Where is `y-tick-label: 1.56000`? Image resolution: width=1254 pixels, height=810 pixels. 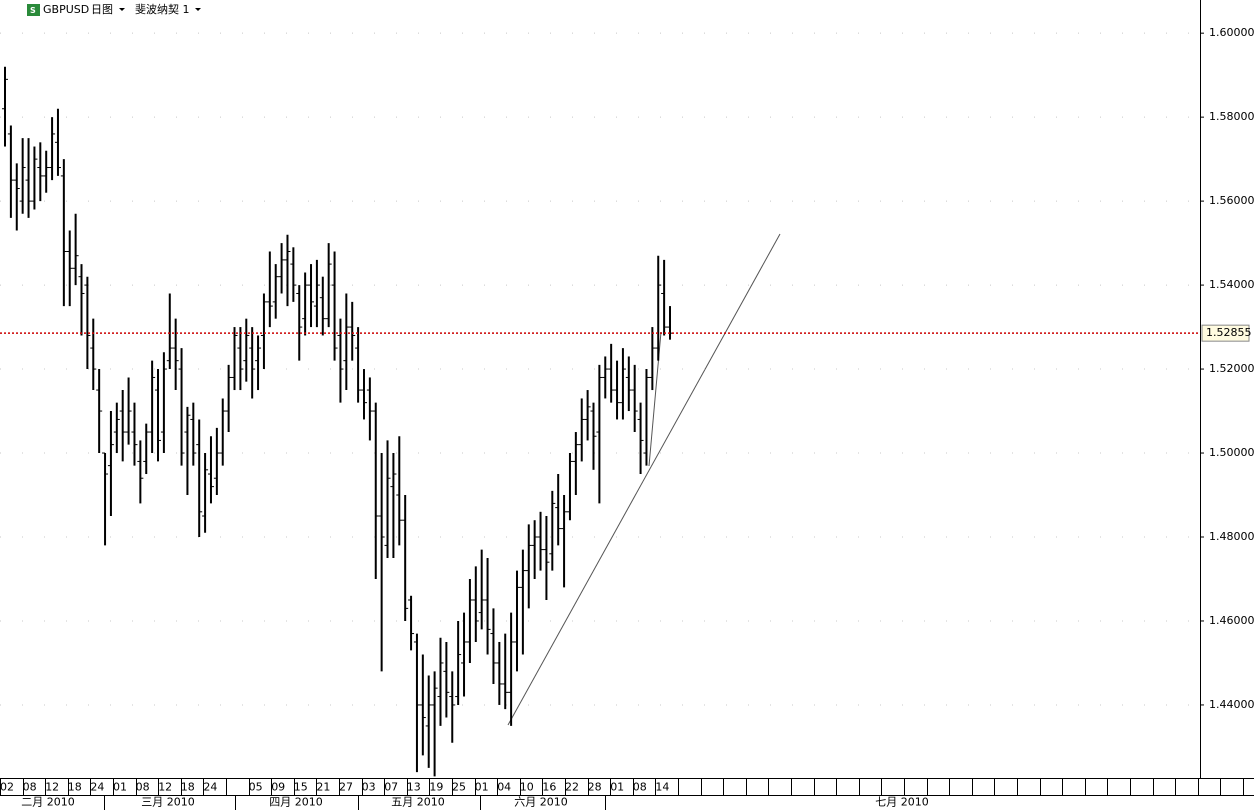
y-tick-label: 1.56000 is located at coordinates (1231, 200).